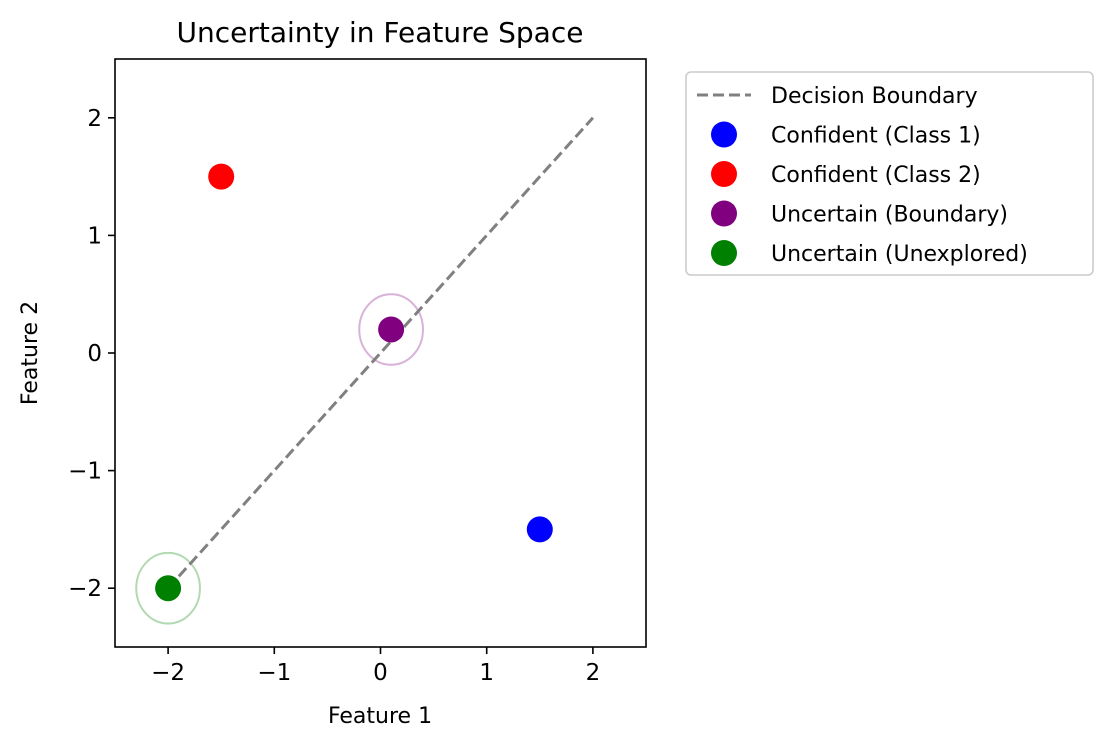 The image size is (1112, 748). What do you see at coordinates (380, 716) in the screenshot?
I see `x-axis-label: Feature 1` at bounding box center [380, 716].